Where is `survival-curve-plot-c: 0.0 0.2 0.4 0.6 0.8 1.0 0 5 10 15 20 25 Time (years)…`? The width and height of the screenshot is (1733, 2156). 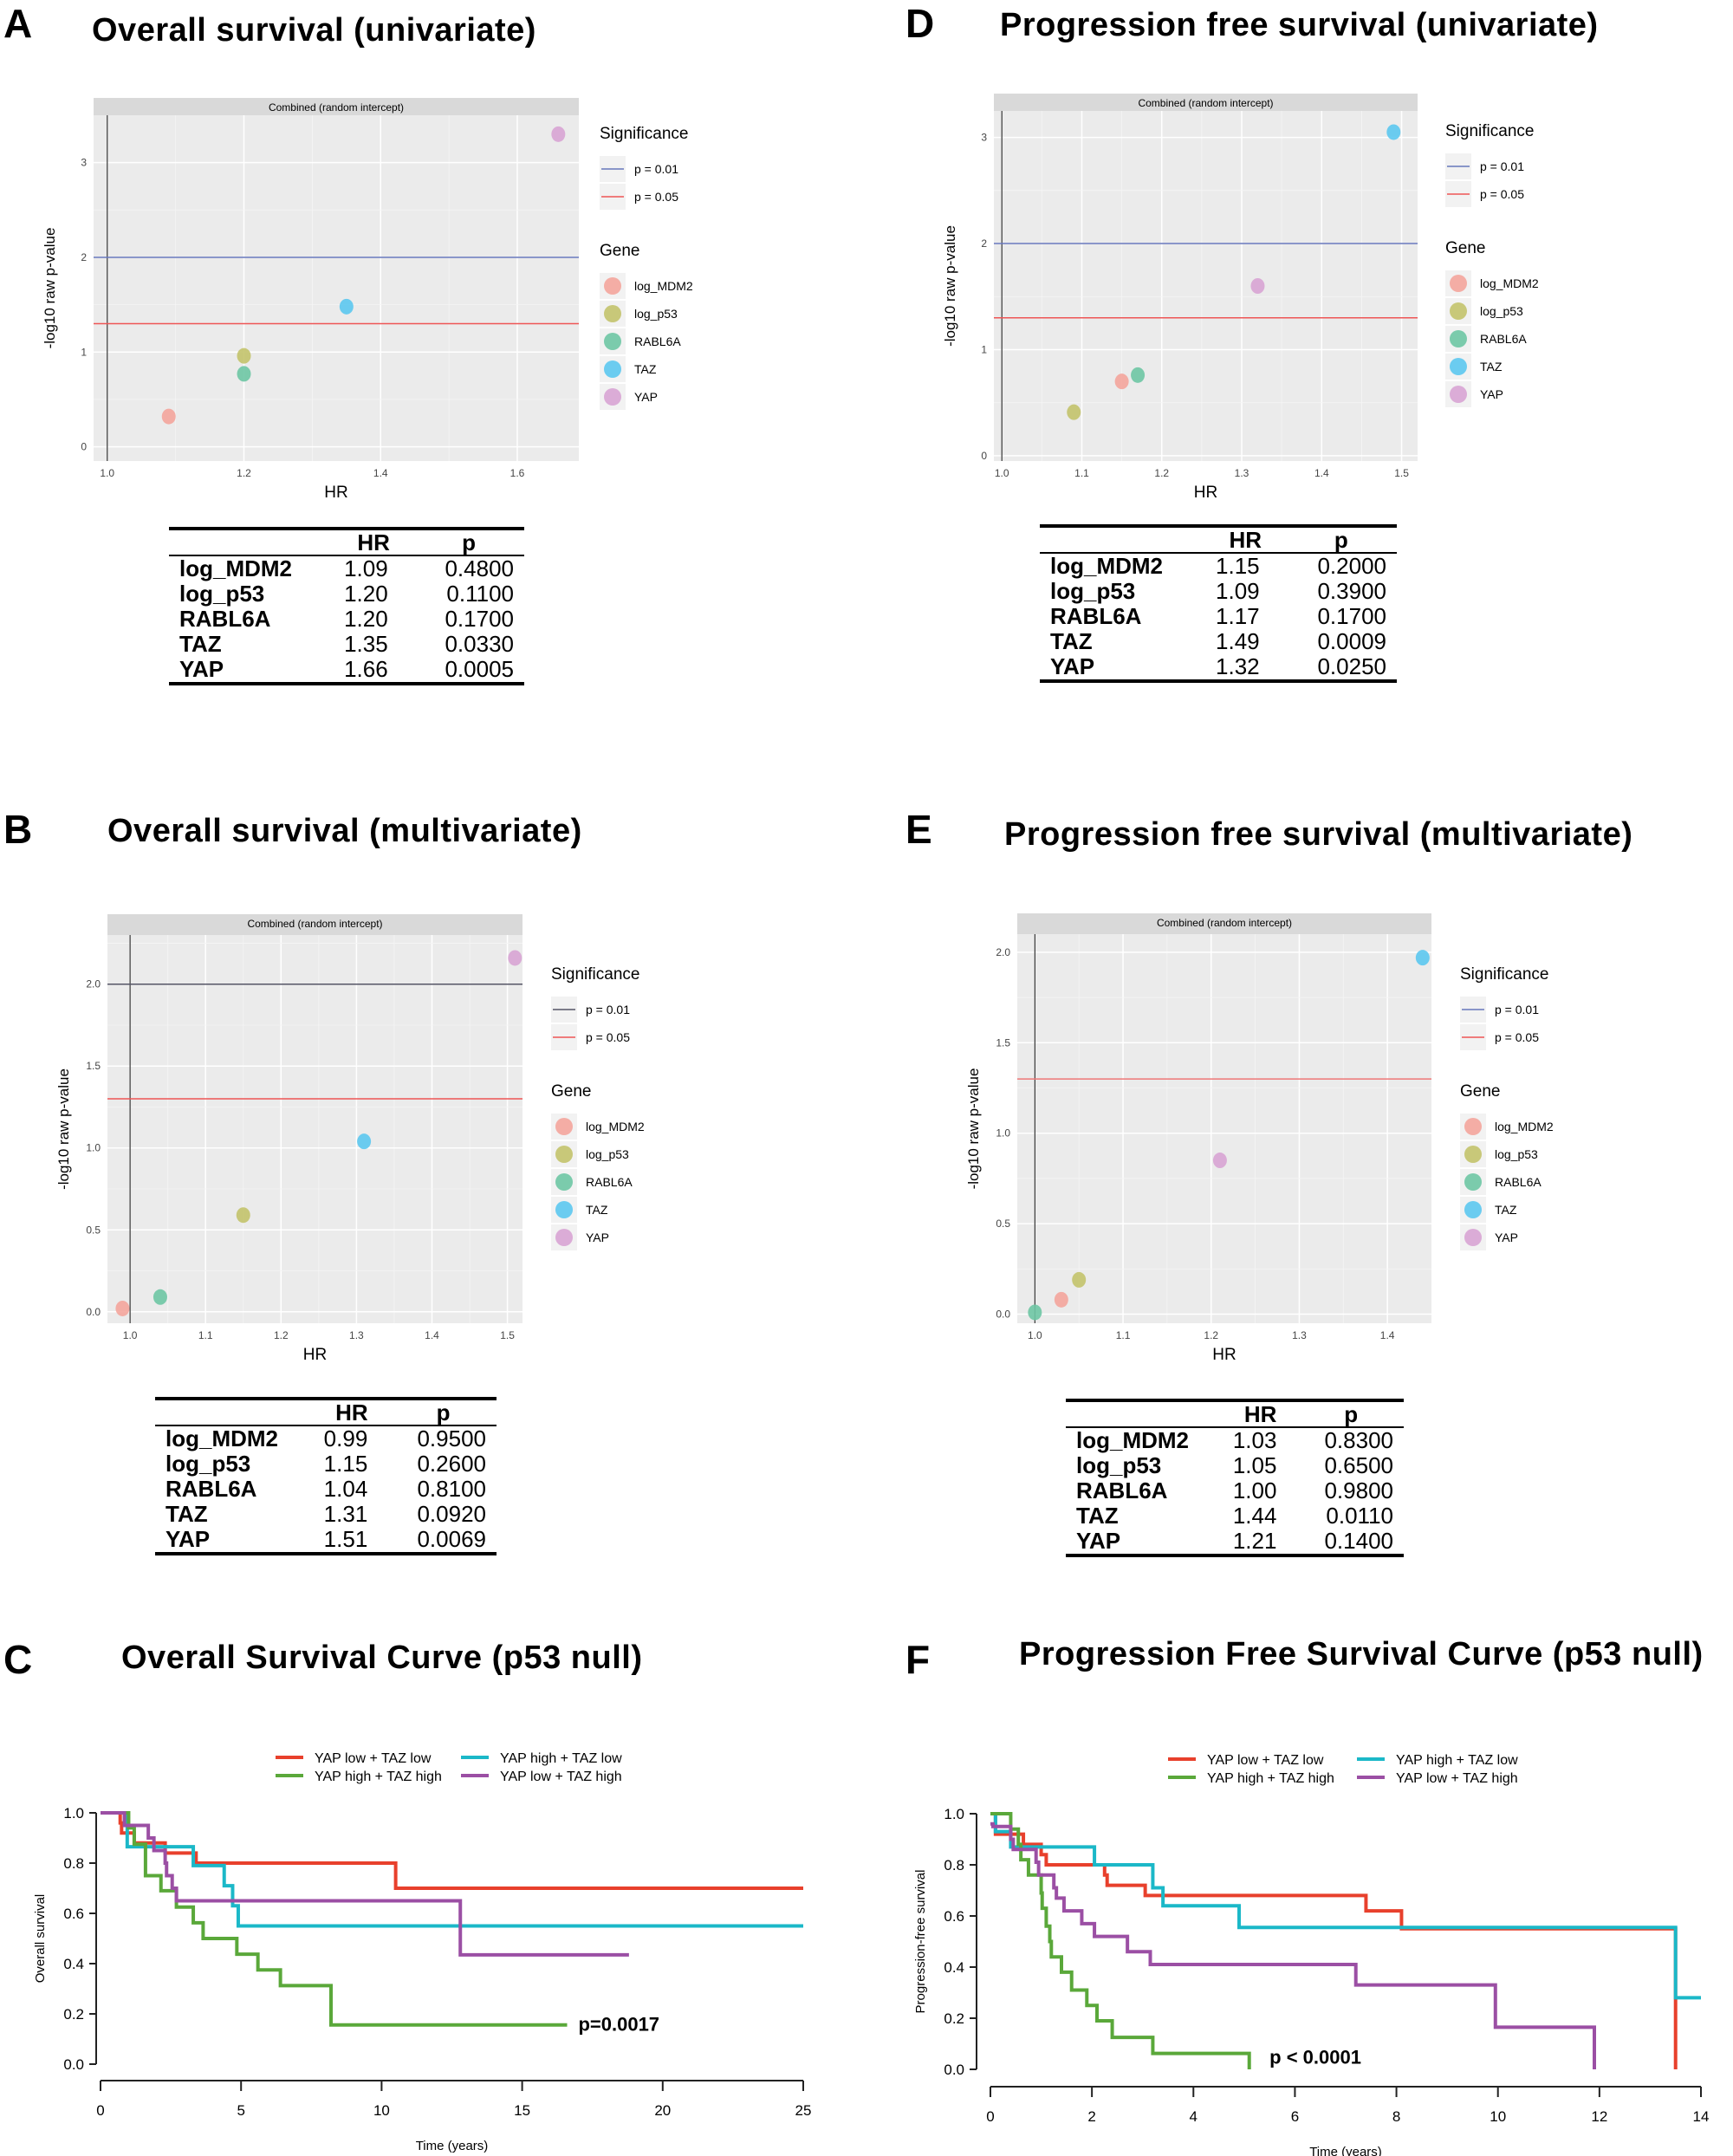 survival-curve-plot-c: 0.0 0.2 0.4 0.6 0.8 1.0 0 5 10 15 20 25 Time (years)… is located at coordinates (422, 1952).